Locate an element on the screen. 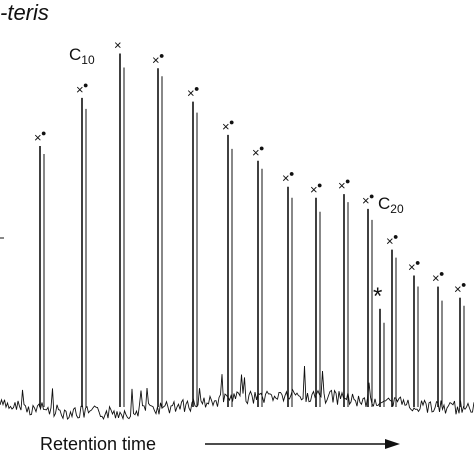 The image size is (474, 474). baseline-trace is located at coordinates (237, 393).